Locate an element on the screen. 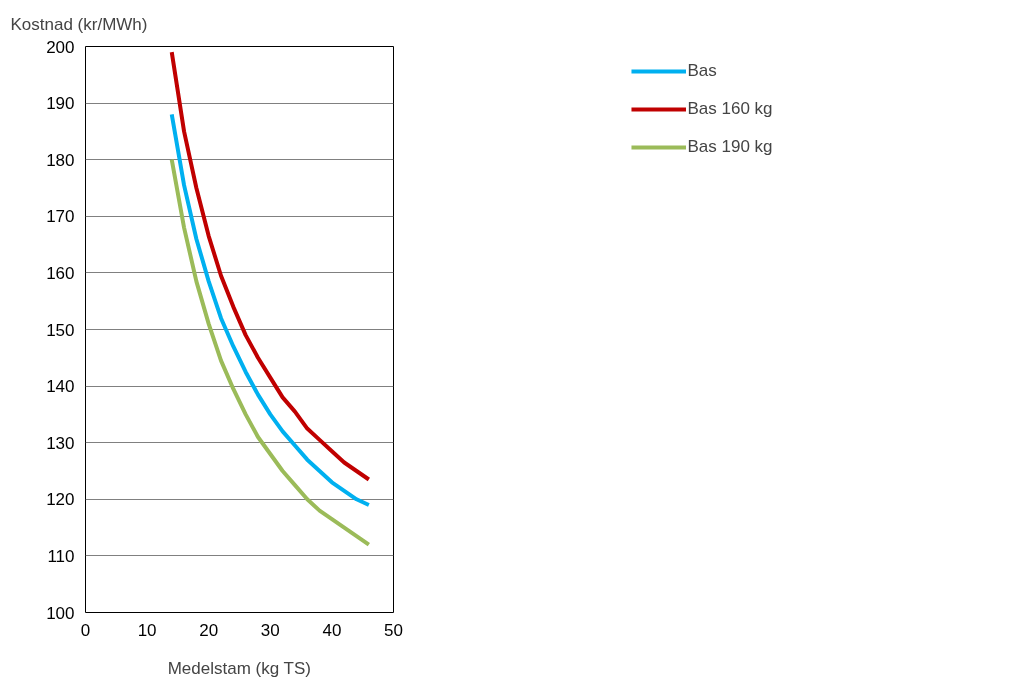  y-tick-label: 130 is located at coordinates (60, 443).